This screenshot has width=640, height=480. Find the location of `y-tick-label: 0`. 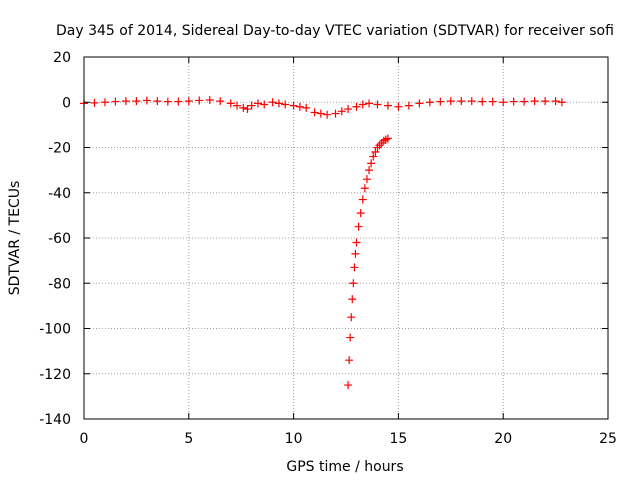

y-tick-label: 0 is located at coordinates (66, 103).